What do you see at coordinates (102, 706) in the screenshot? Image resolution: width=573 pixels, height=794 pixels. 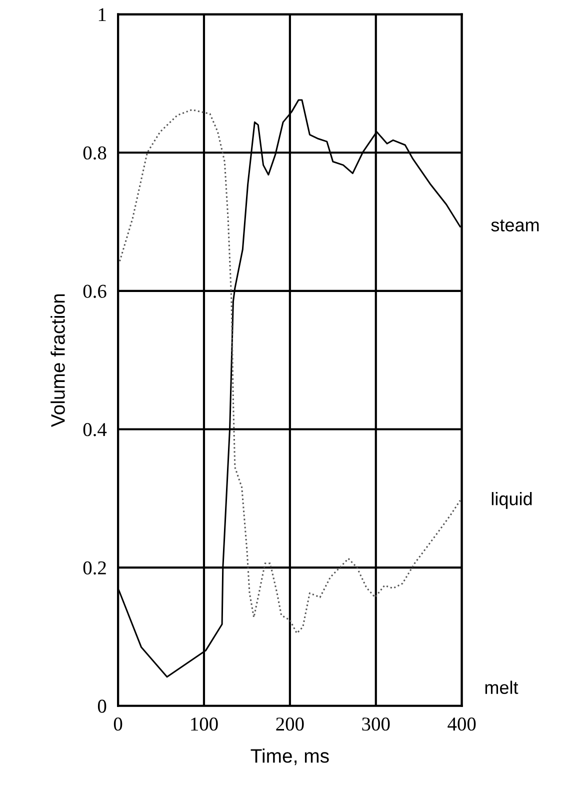 I see `y-tick-label: 0` at bounding box center [102, 706].